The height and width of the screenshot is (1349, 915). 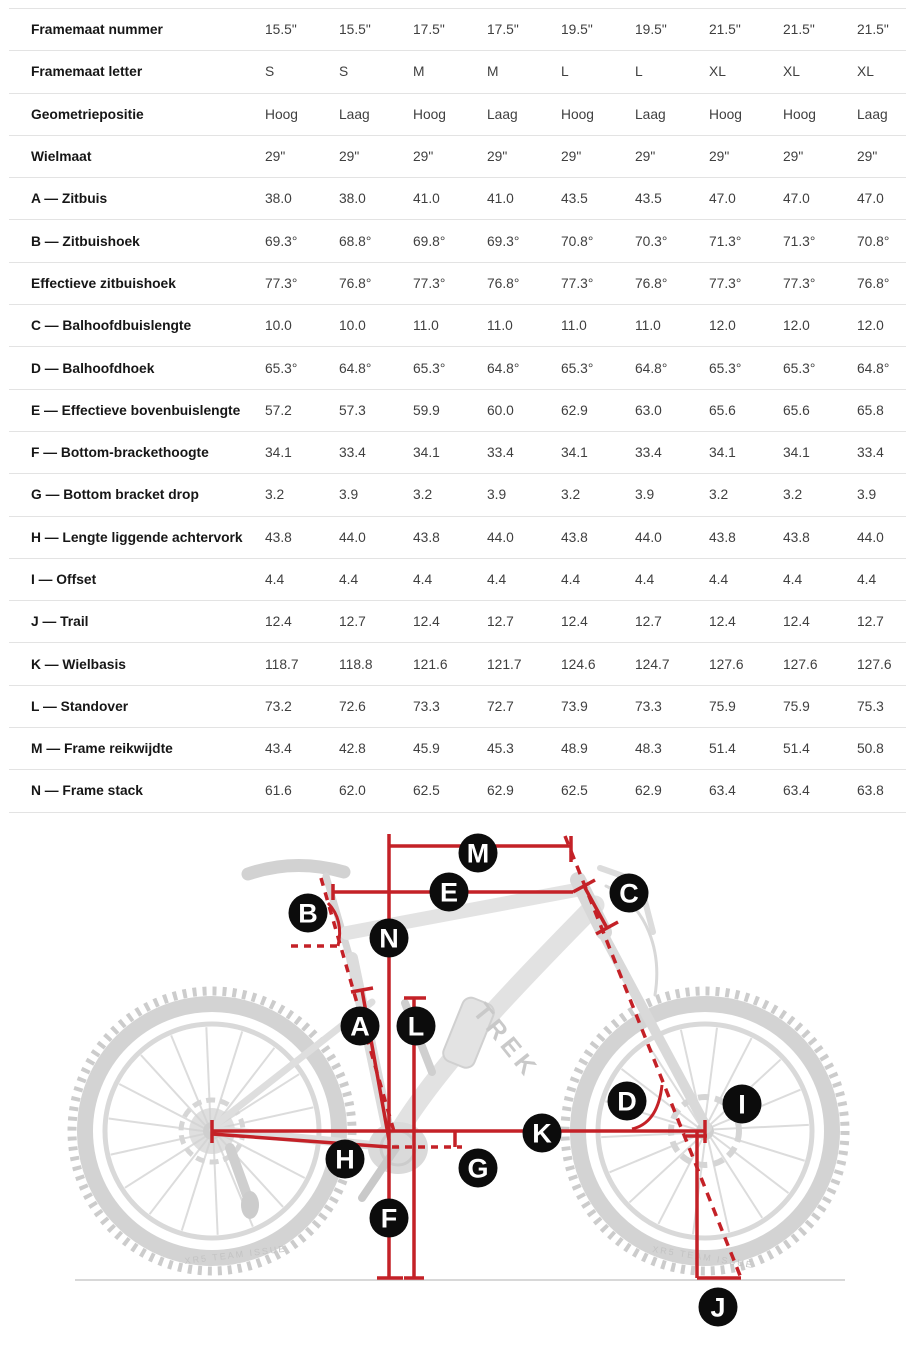 What do you see at coordinates (281, 241) in the screenshot?
I see `row-value: 69.3°` at bounding box center [281, 241].